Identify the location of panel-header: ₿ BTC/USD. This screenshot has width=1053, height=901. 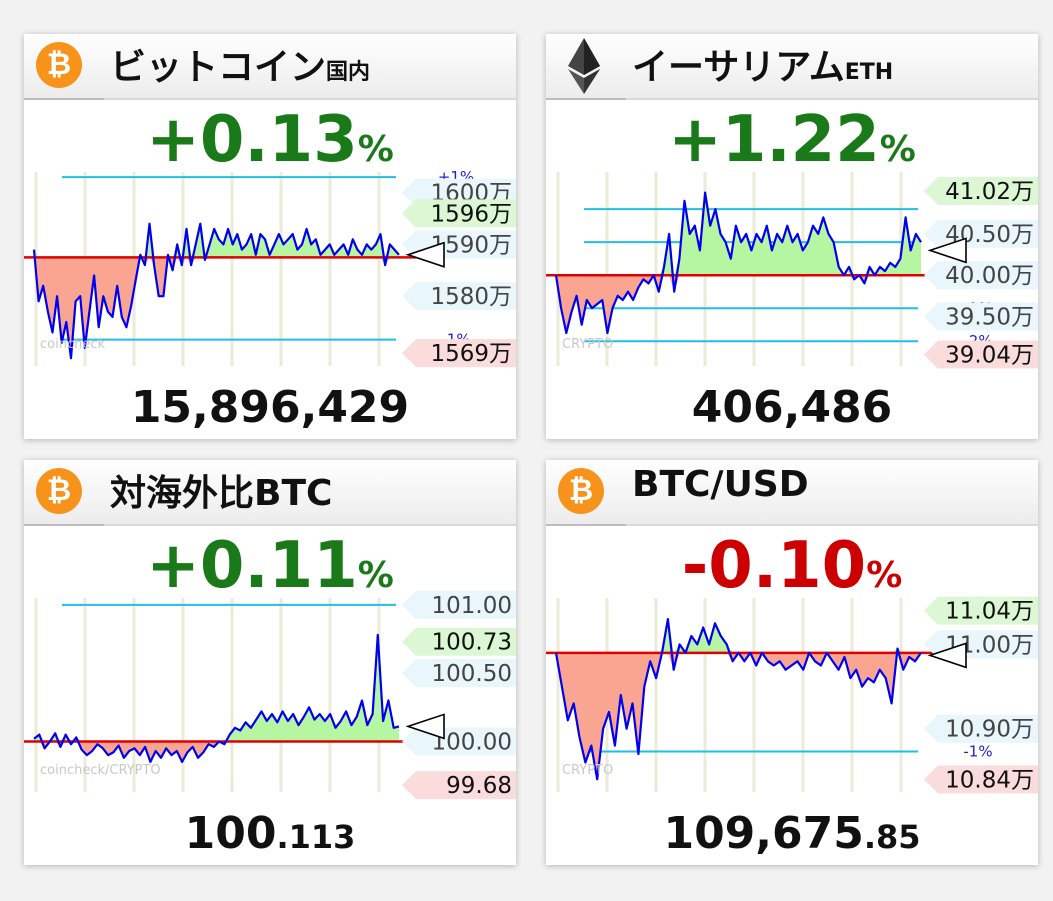
(792, 493).